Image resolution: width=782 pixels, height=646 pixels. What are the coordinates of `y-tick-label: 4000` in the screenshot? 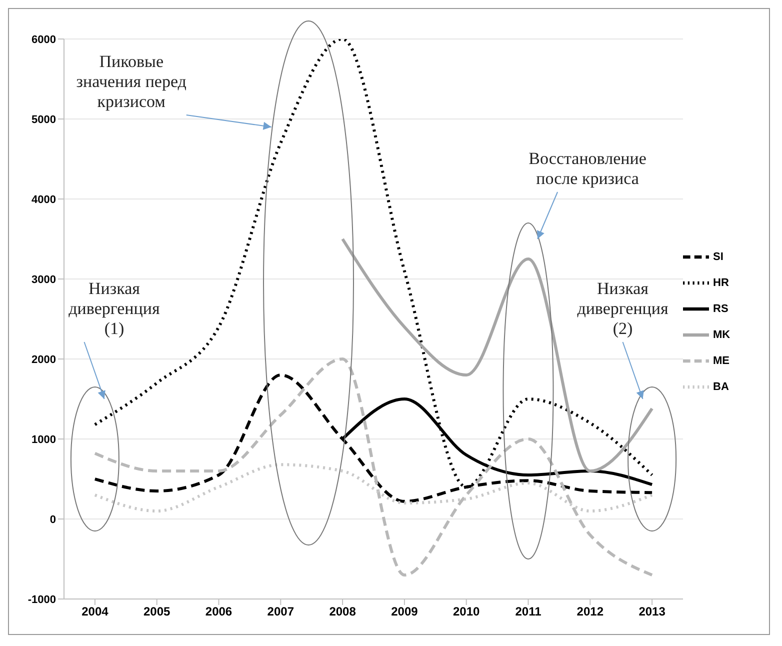 It's located at (44, 200).